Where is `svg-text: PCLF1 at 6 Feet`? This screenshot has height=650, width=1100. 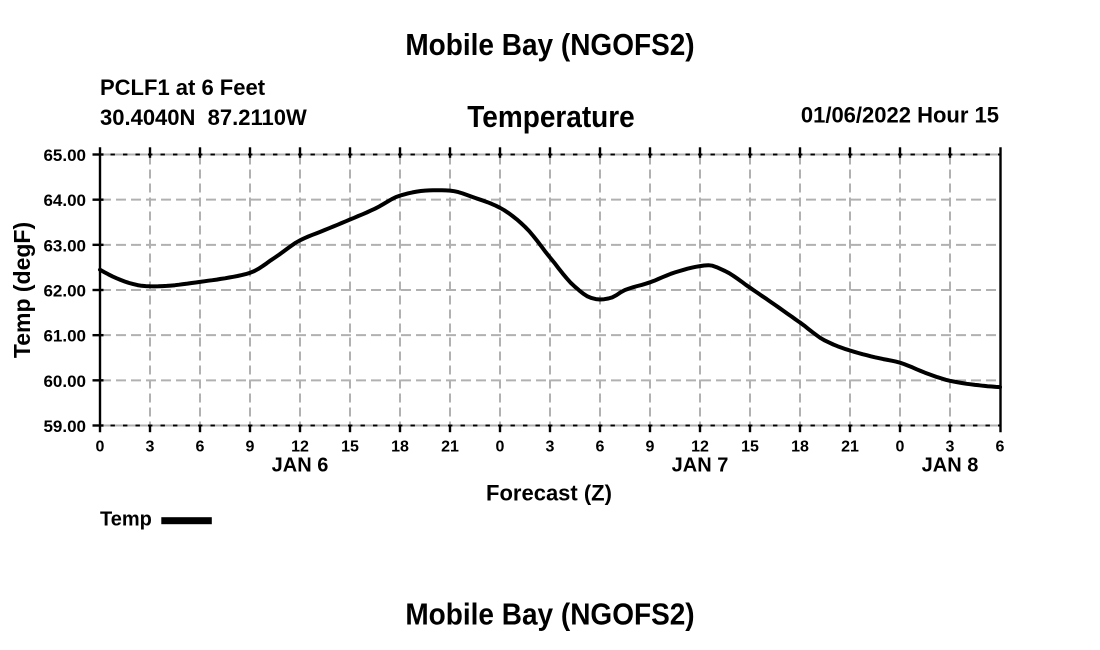
svg-text: PCLF1 at 6 Feet is located at coordinates (183, 87).